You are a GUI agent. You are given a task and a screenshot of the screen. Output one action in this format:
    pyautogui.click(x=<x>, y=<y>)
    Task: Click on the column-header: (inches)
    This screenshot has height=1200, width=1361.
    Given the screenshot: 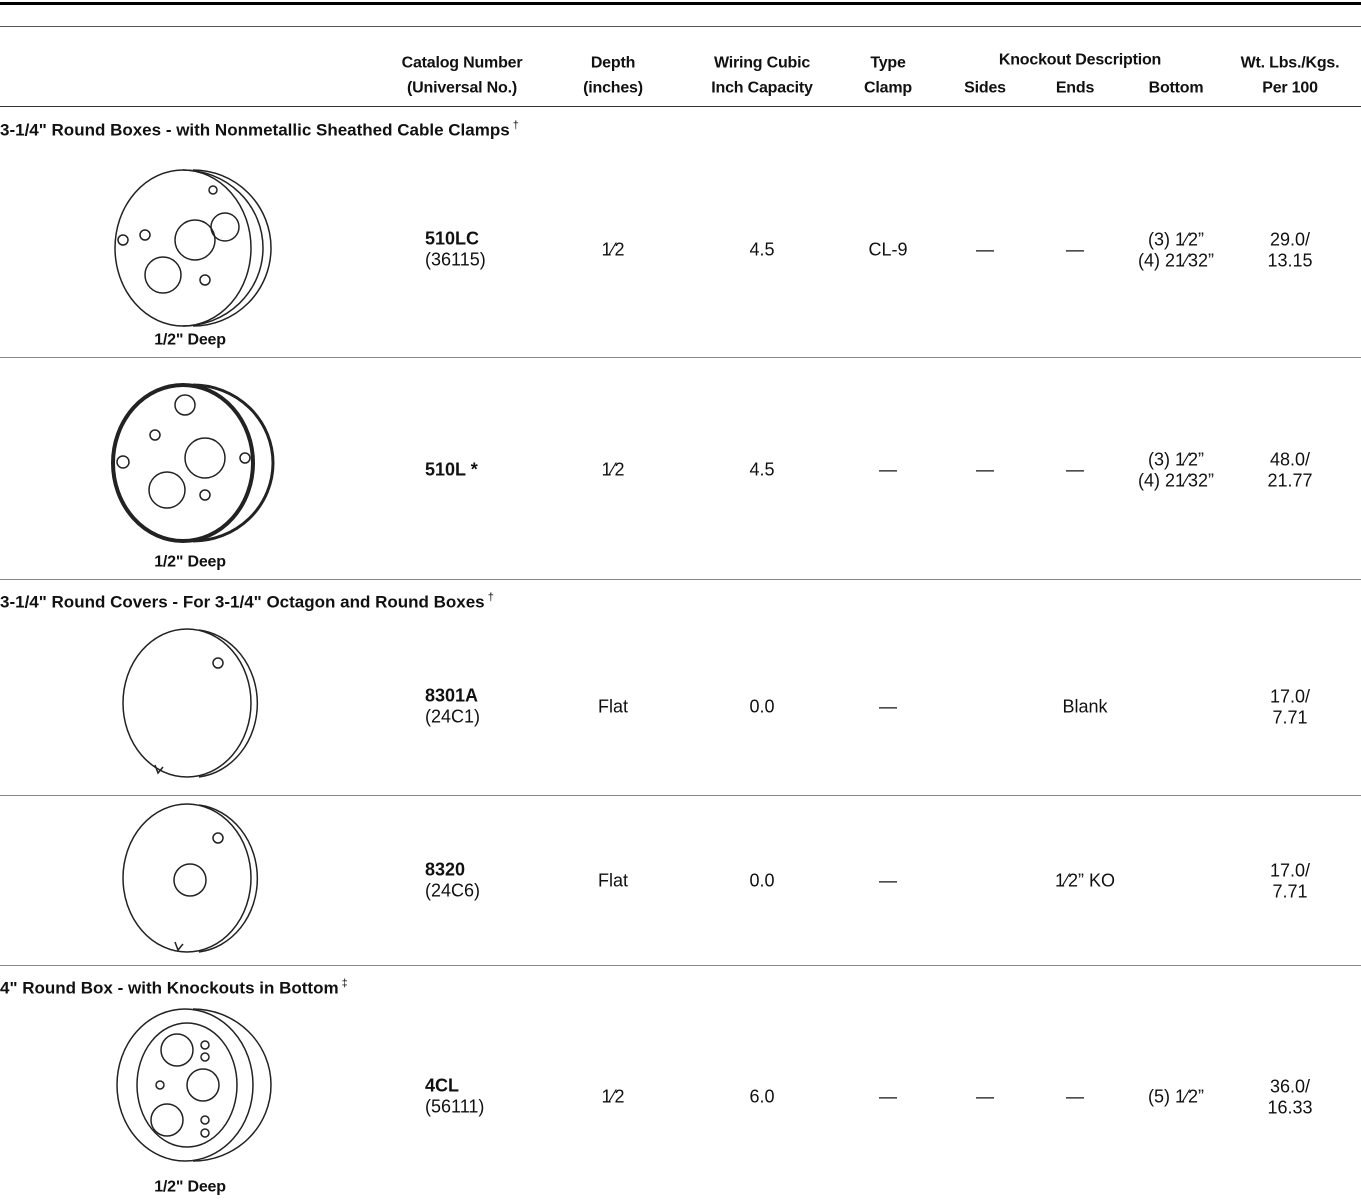 What is the action you would take?
    pyautogui.click(x=613, y=88)
    